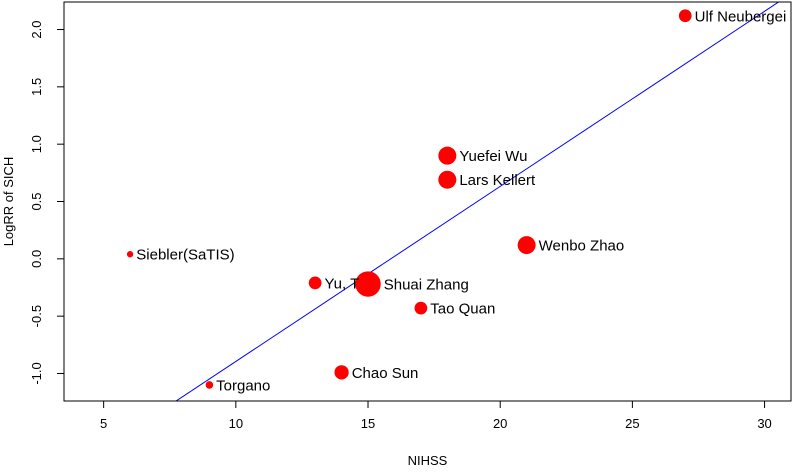 This screenshot has width=792, height=474. What do you see at coordinates (36, 29) in the screenshot?
I see `y-tick-label: 2.0` at bounding box center [36, 29].